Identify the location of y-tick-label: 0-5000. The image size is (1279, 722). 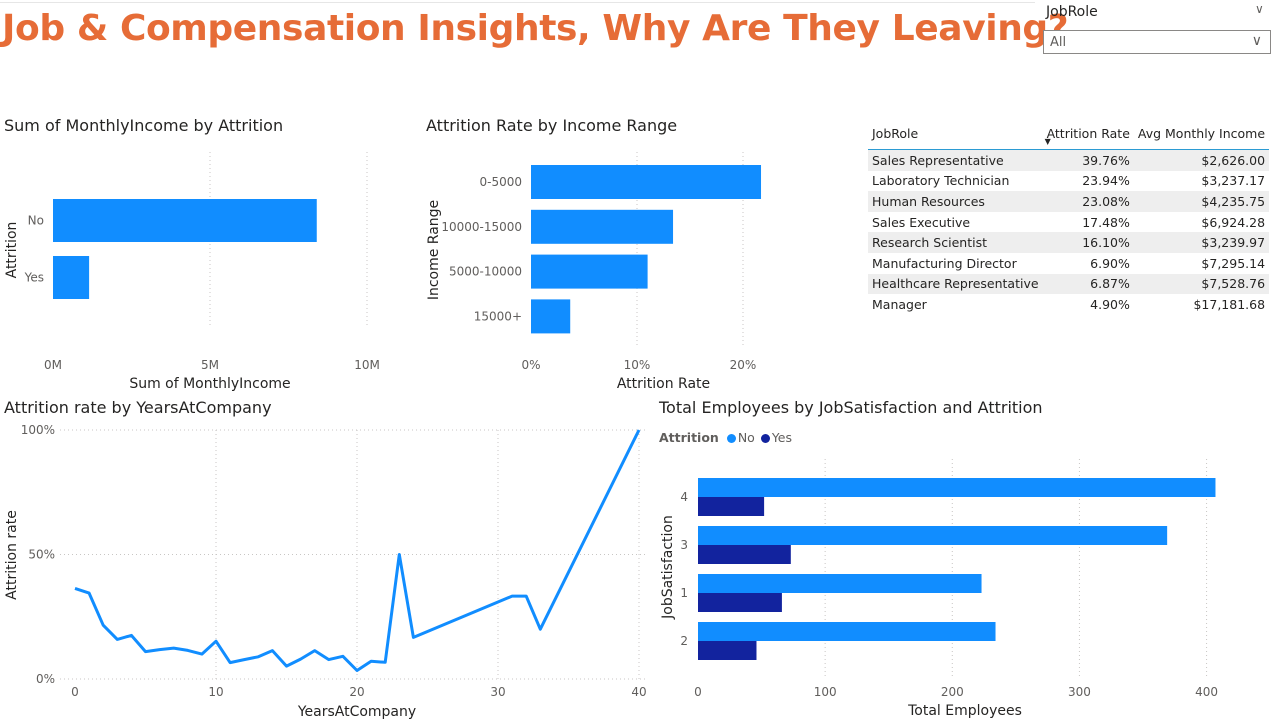
(500, 182).